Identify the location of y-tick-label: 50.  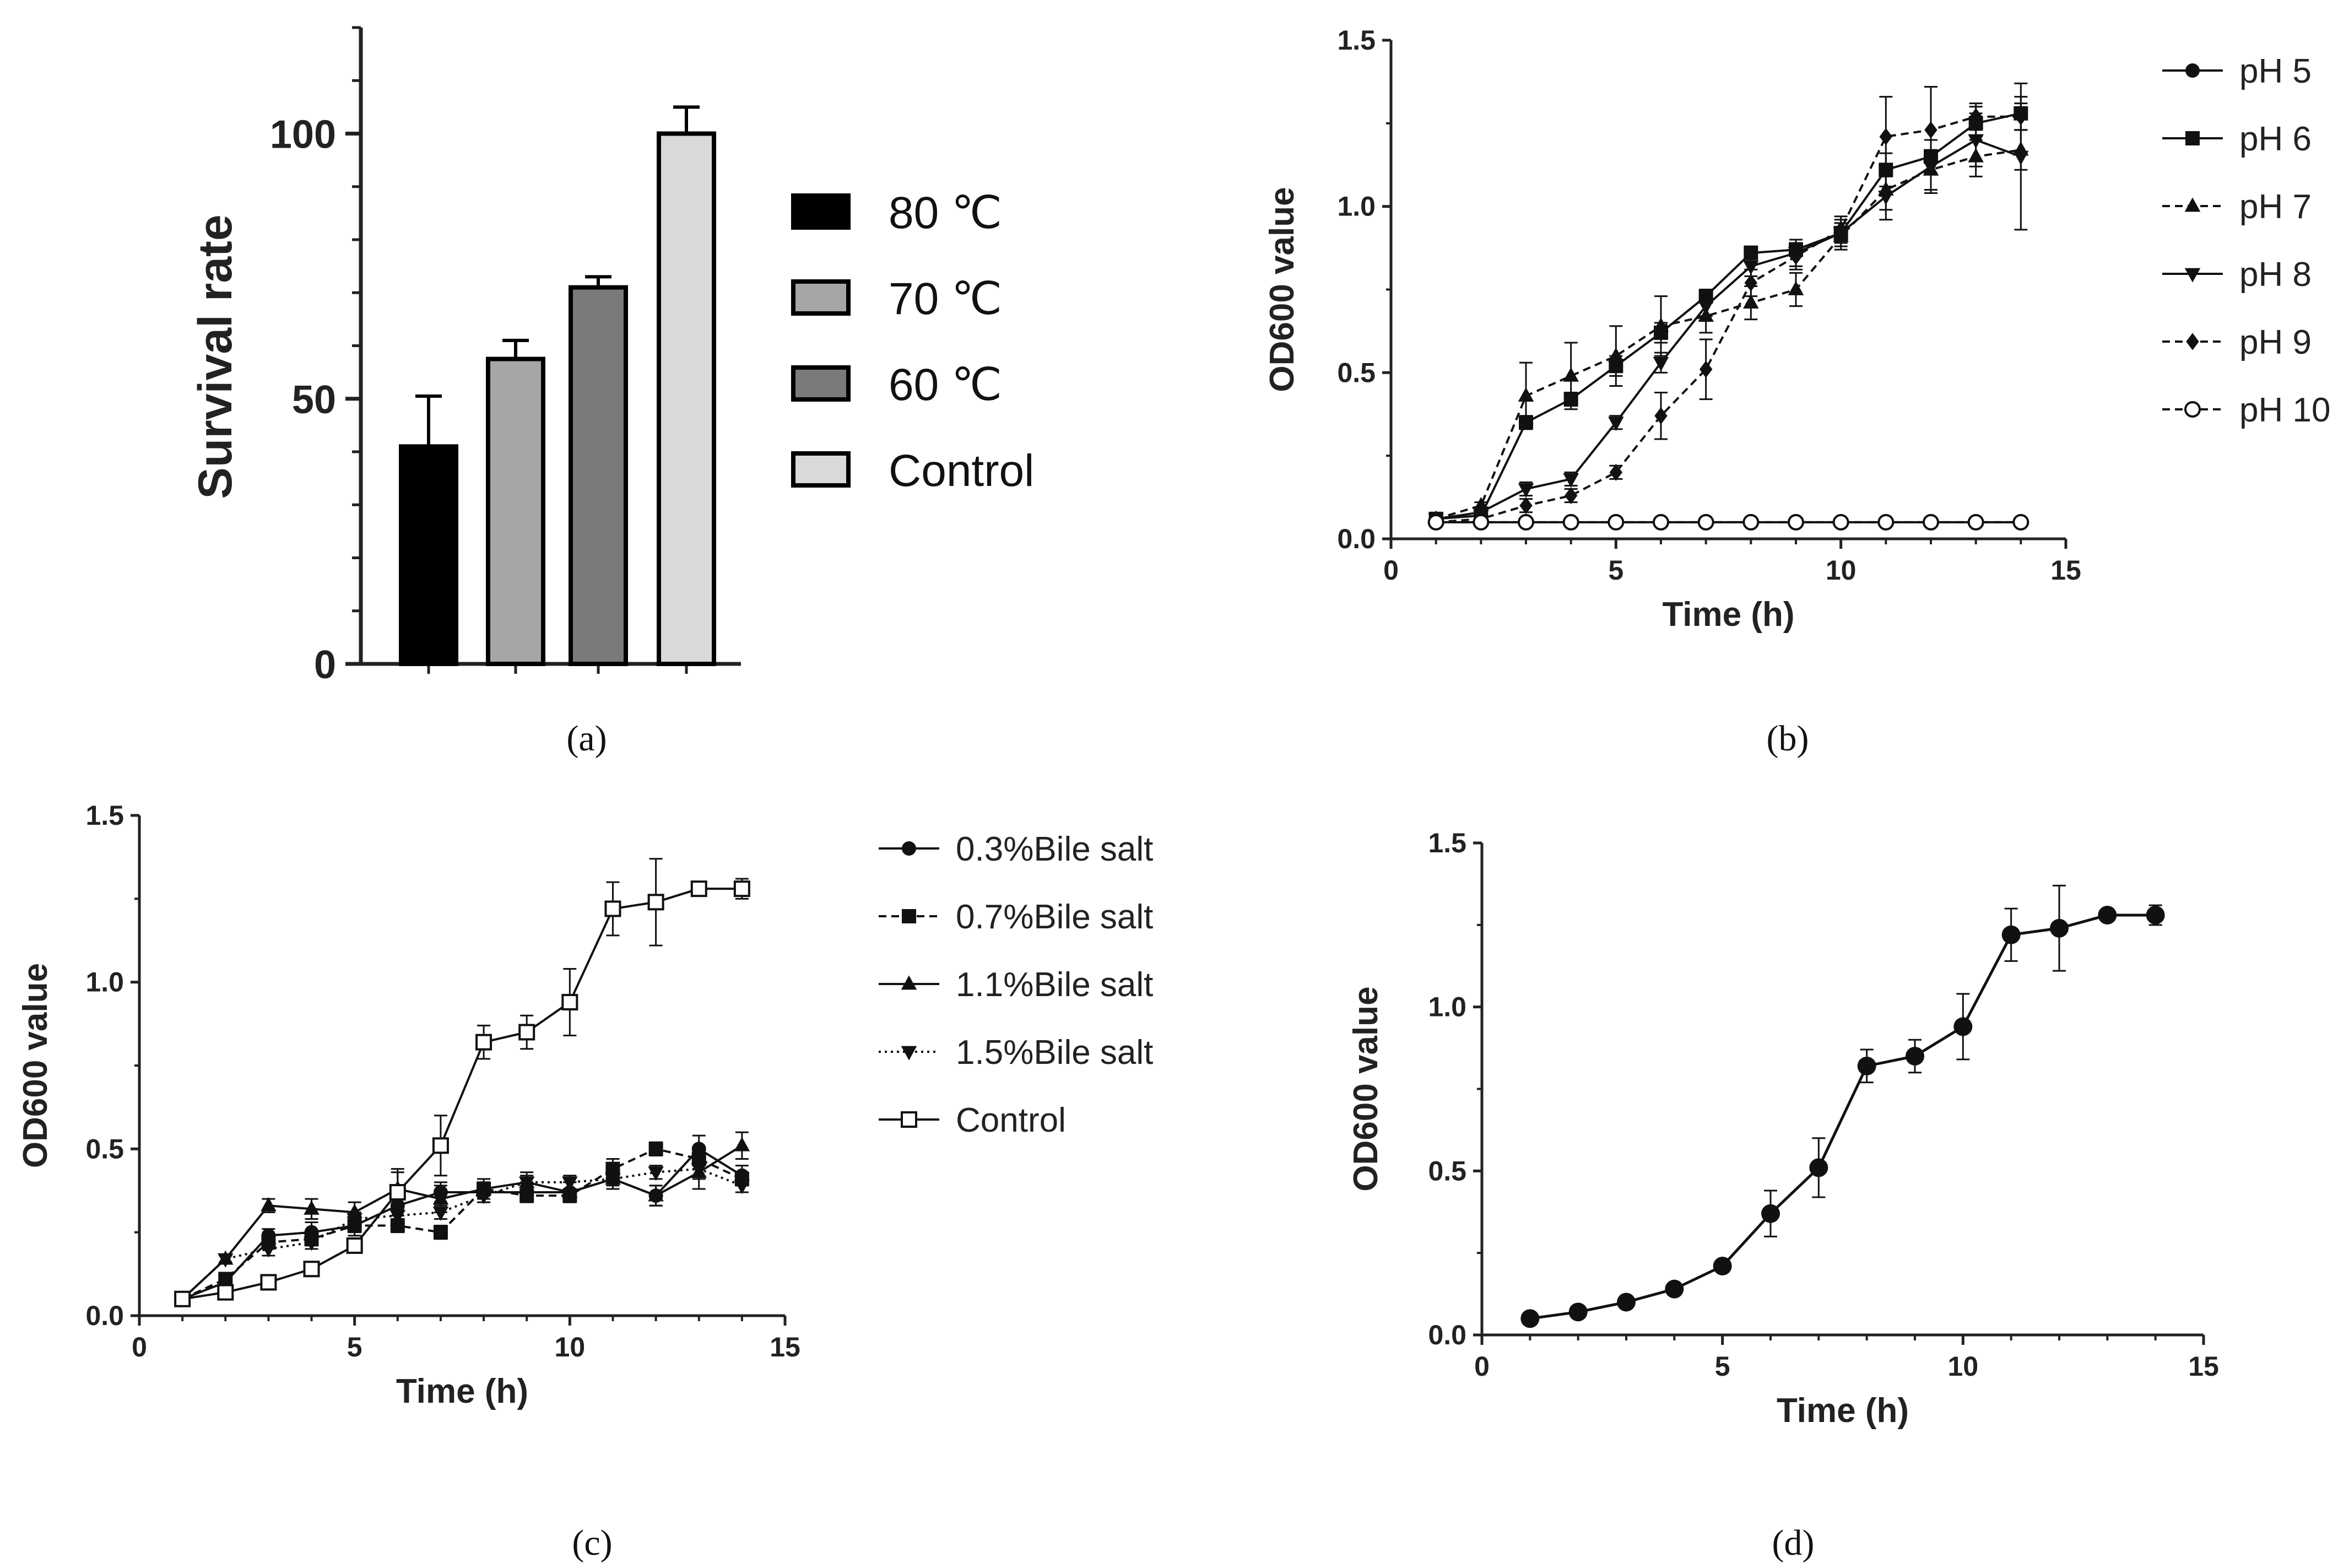
(314, 400).